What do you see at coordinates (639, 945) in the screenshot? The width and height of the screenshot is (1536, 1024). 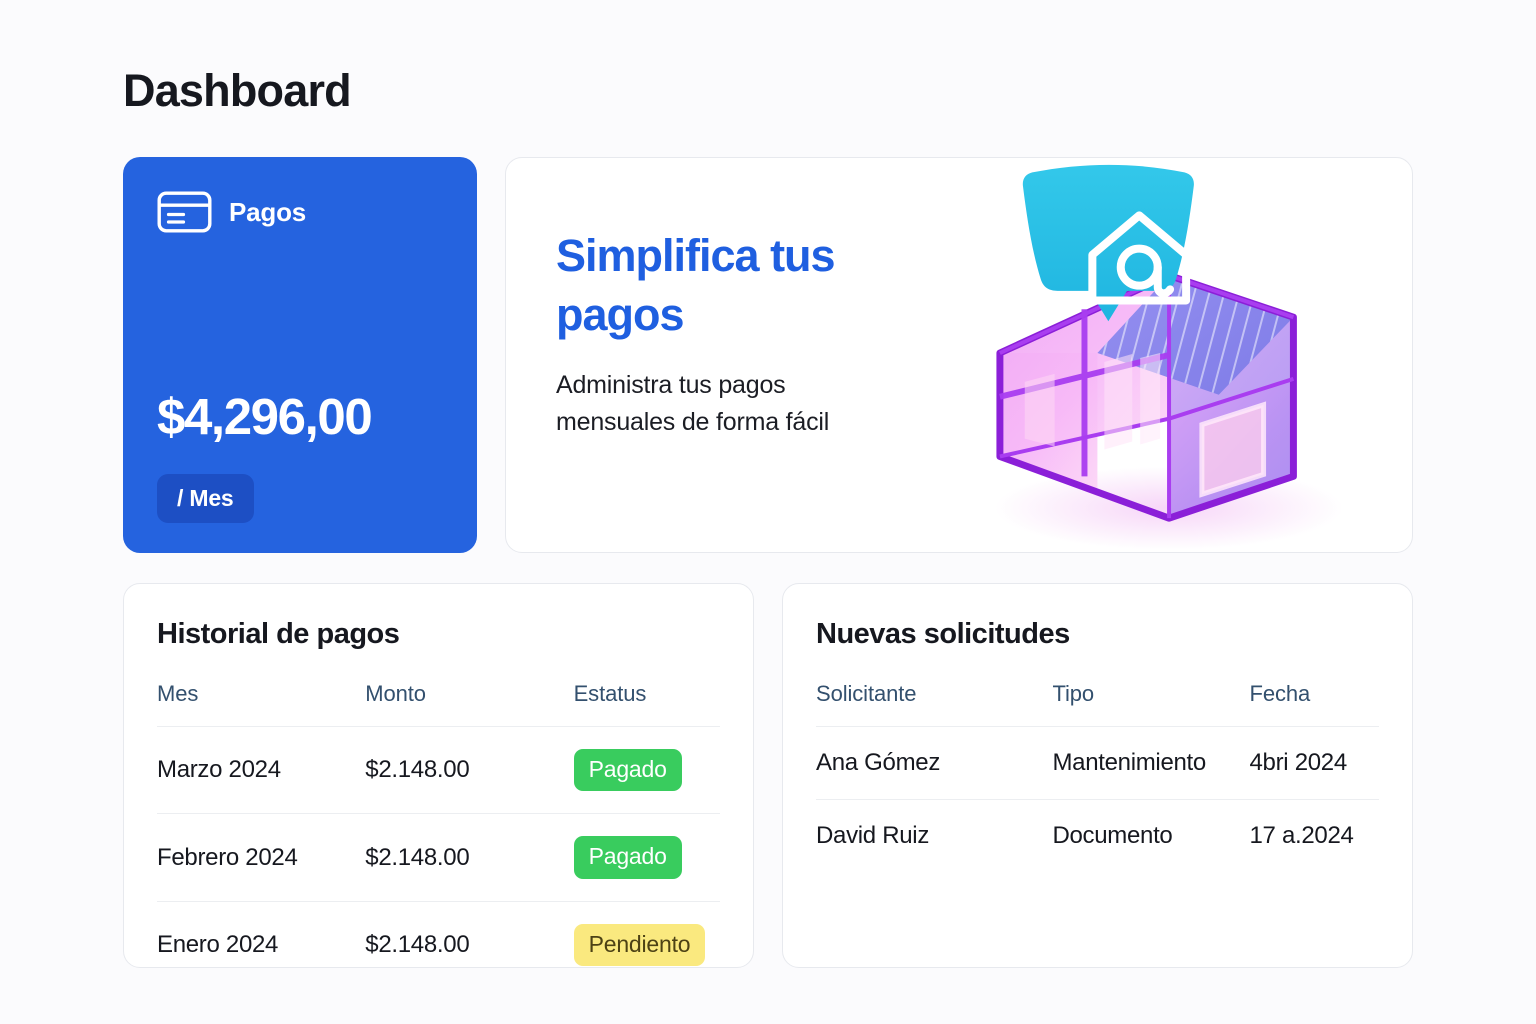 I see `status-badge: Pendiento` at bounding box center [639, 945].